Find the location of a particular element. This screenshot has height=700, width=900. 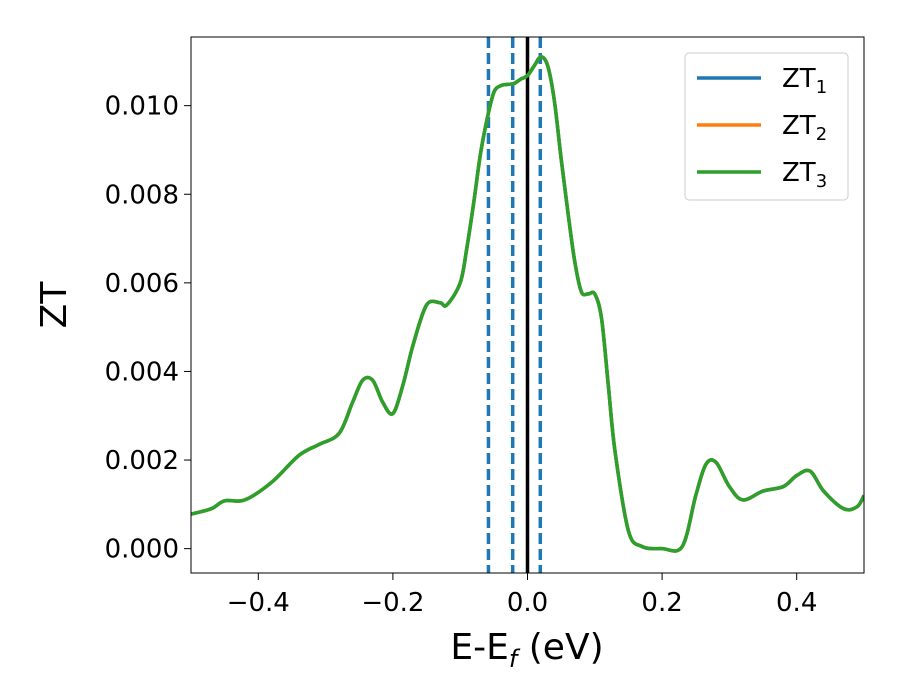

legend: ZT1 ZT2 ZT3 is located at coordinates (766, 126).